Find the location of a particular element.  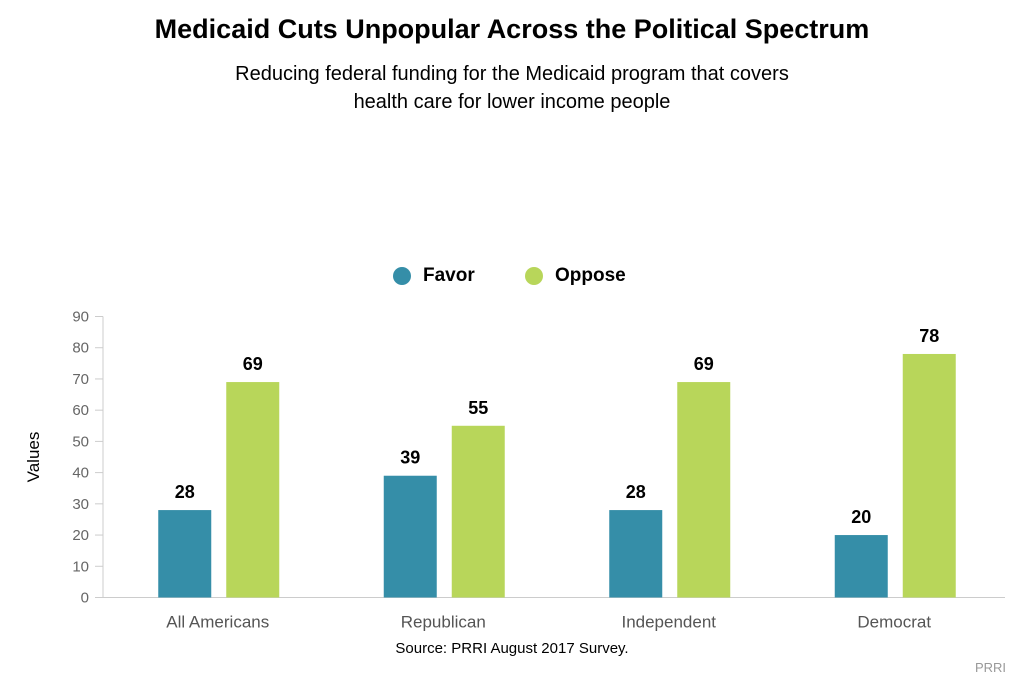

bar-favor-democrat is located at coordinates (861, 566).